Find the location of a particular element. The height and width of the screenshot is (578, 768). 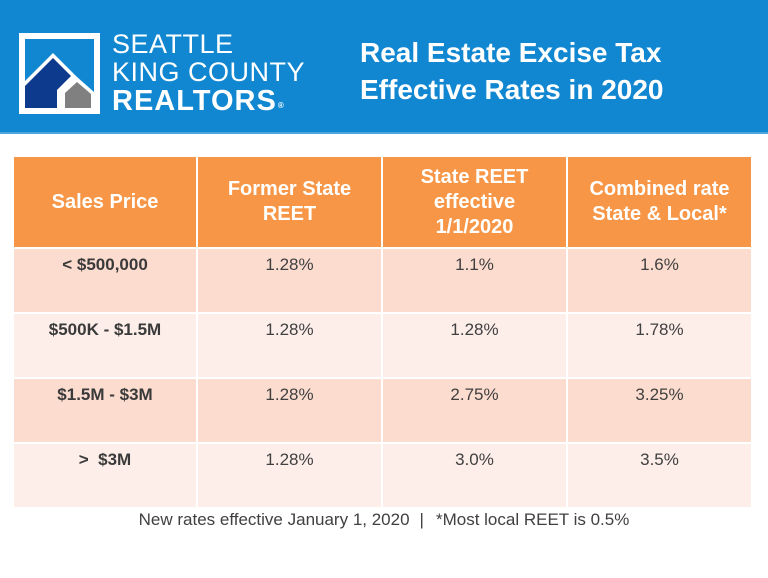

cell-state-reet-2020: 2.75% is located at coordinates (474, 410).